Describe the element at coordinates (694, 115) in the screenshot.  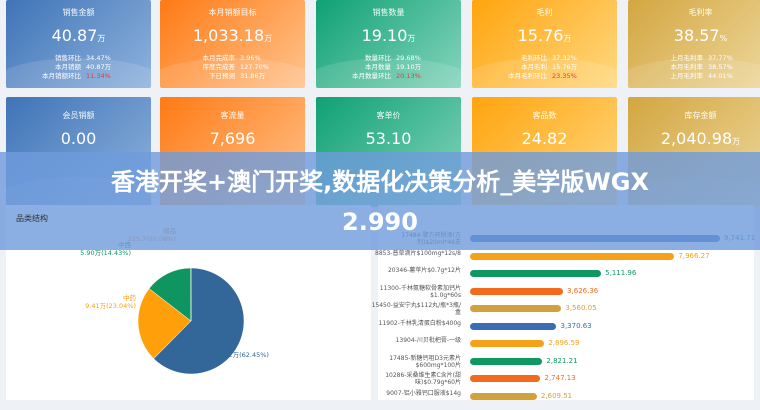
I see `kpi-title: 库存金额` at that location.